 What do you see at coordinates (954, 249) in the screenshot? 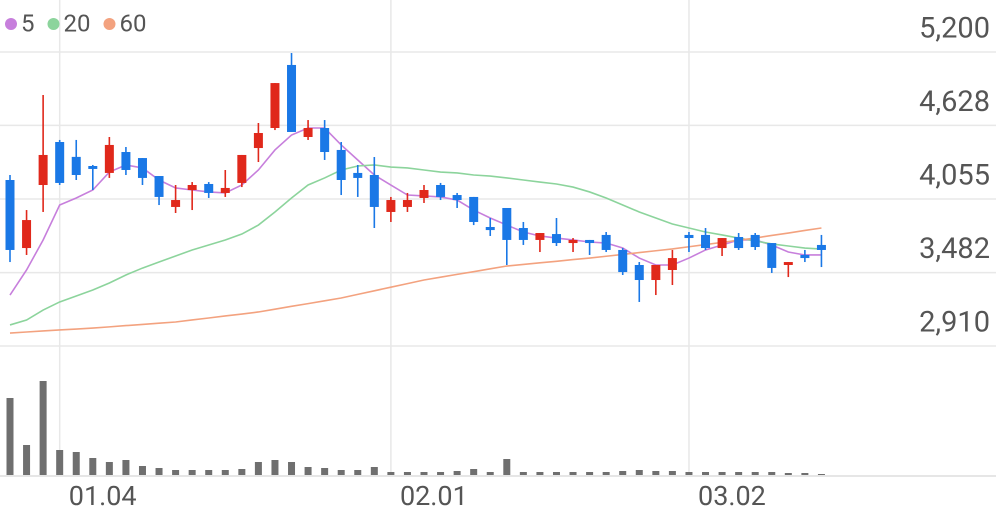
I see `y-tick-label: 3,482` at bounding box center [954, 249].